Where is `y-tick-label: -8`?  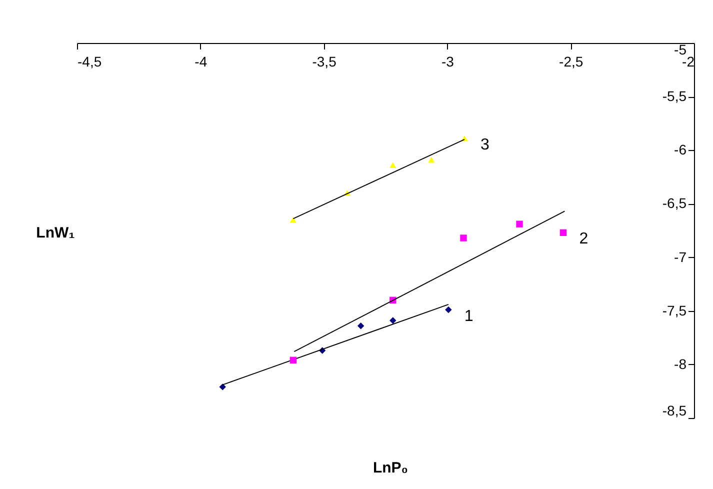 y-tick-label: -8 is located at coordinates (680, 364).